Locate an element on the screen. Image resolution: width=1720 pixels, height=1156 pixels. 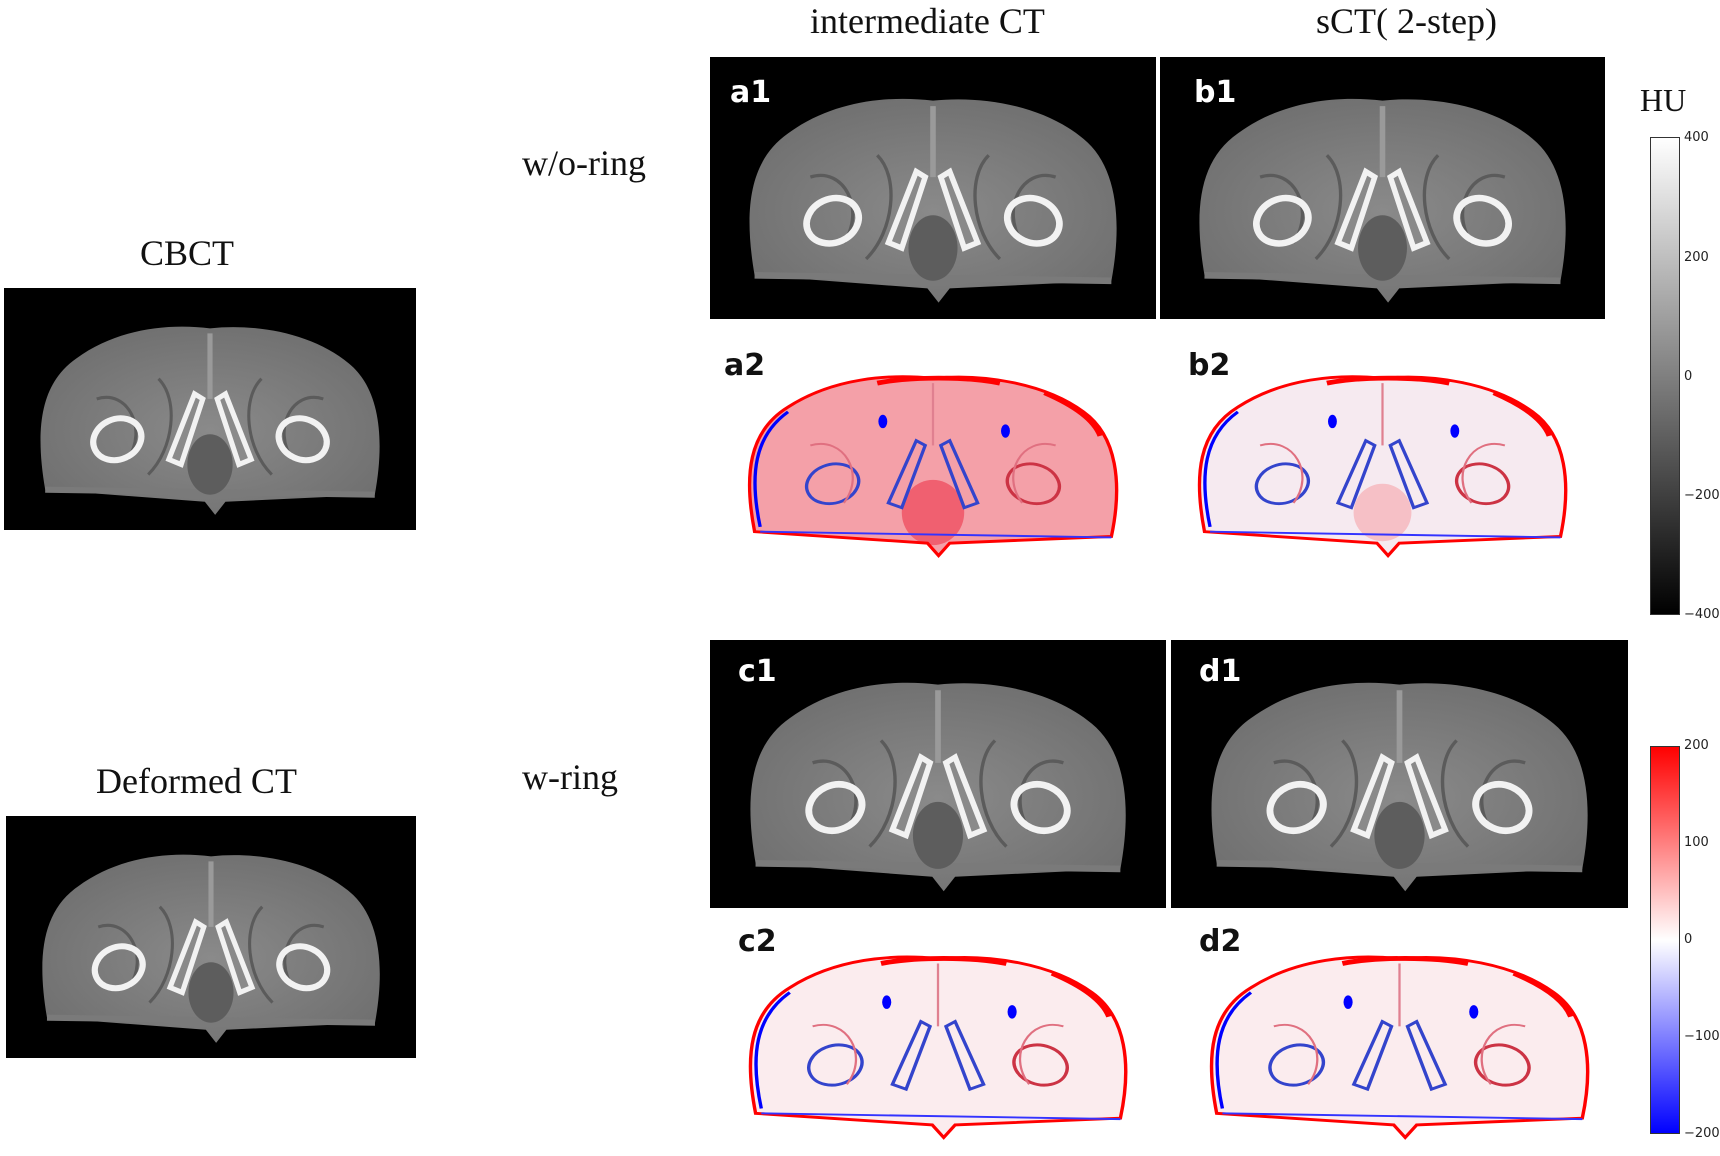
cbct-image is located at coordinates (210, 409).